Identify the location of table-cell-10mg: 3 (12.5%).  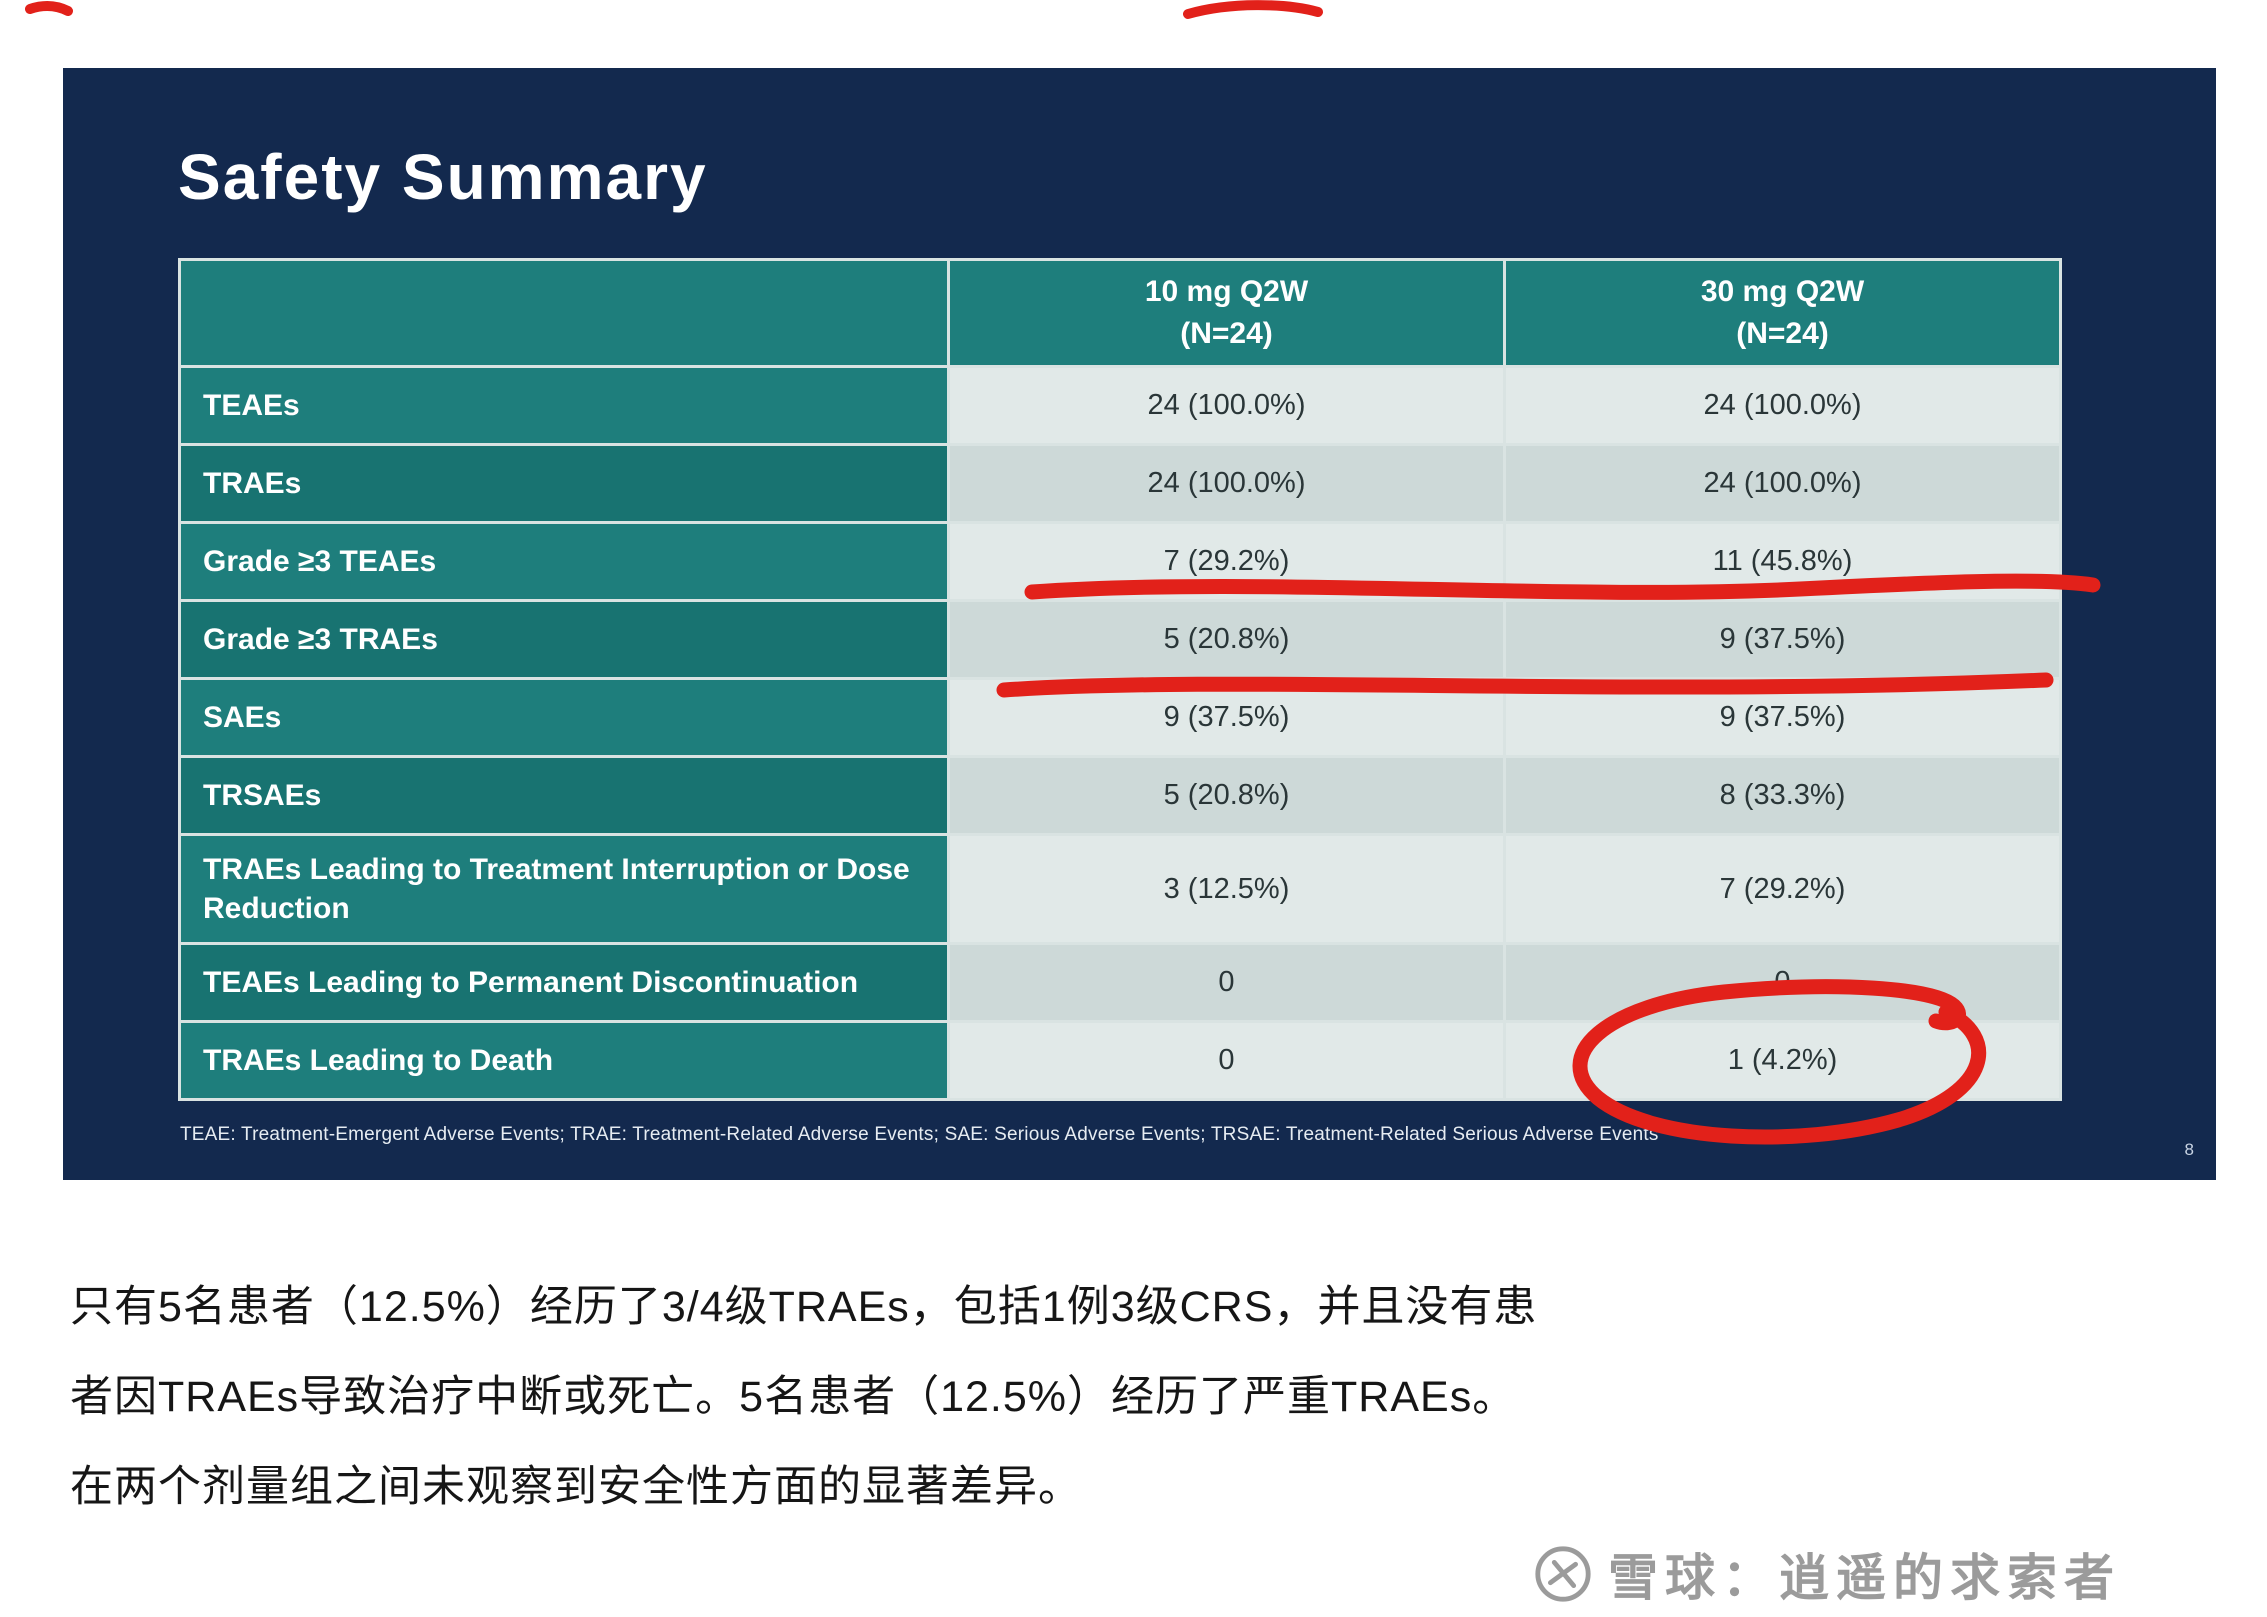
(1226, 889).